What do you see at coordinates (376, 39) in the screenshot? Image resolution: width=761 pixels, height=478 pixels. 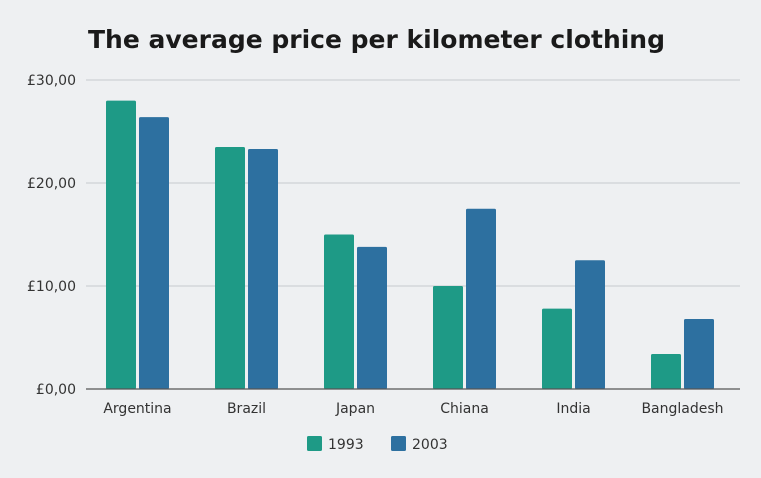 I see `chart-title: The average price per kilometer clothing` at bounding box center [376, 39].